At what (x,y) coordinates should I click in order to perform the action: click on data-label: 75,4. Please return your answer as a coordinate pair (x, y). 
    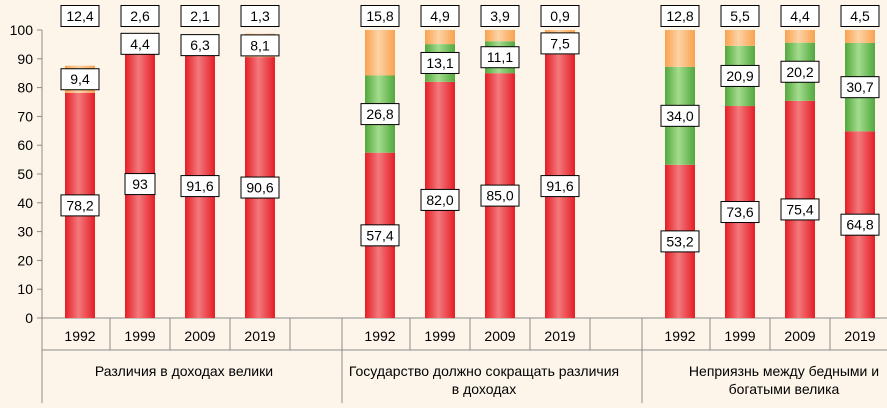
    Looking at the image, I should click on (799, 209).